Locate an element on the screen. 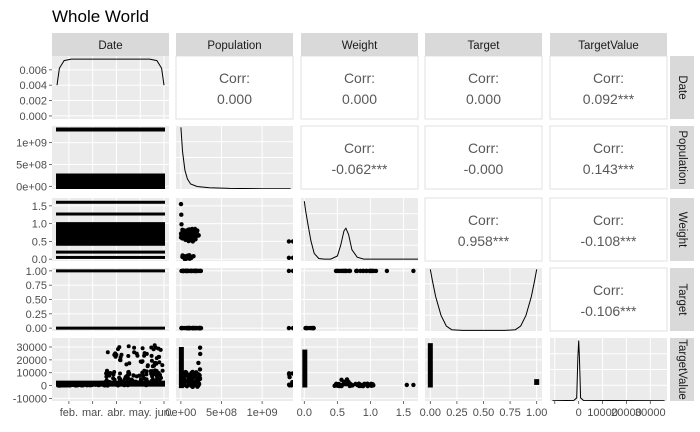 The image size is (700, 432). panel-target-population is located at coordinates (234, 299).